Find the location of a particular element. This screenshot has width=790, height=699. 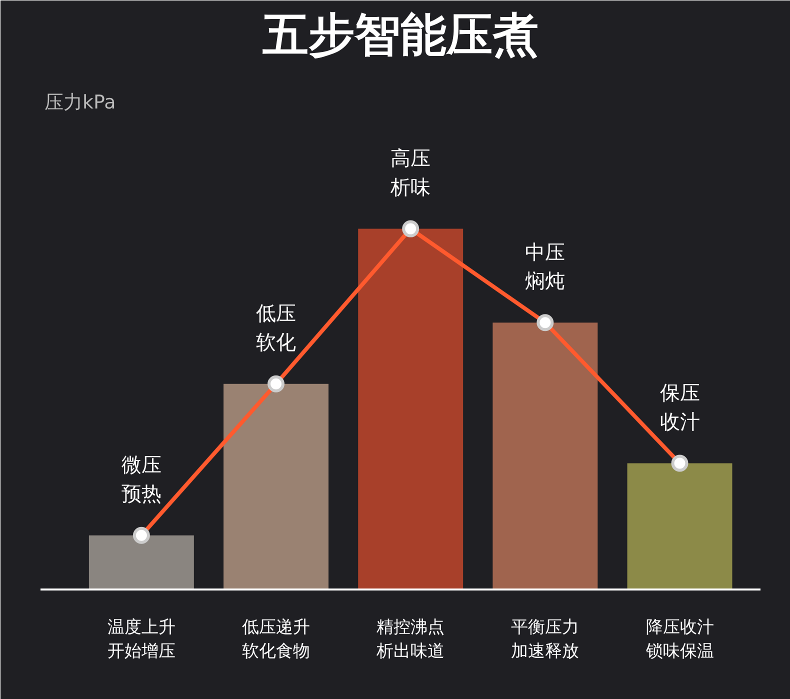

annotation: 微压预热 is located at coordinates (141, 479).